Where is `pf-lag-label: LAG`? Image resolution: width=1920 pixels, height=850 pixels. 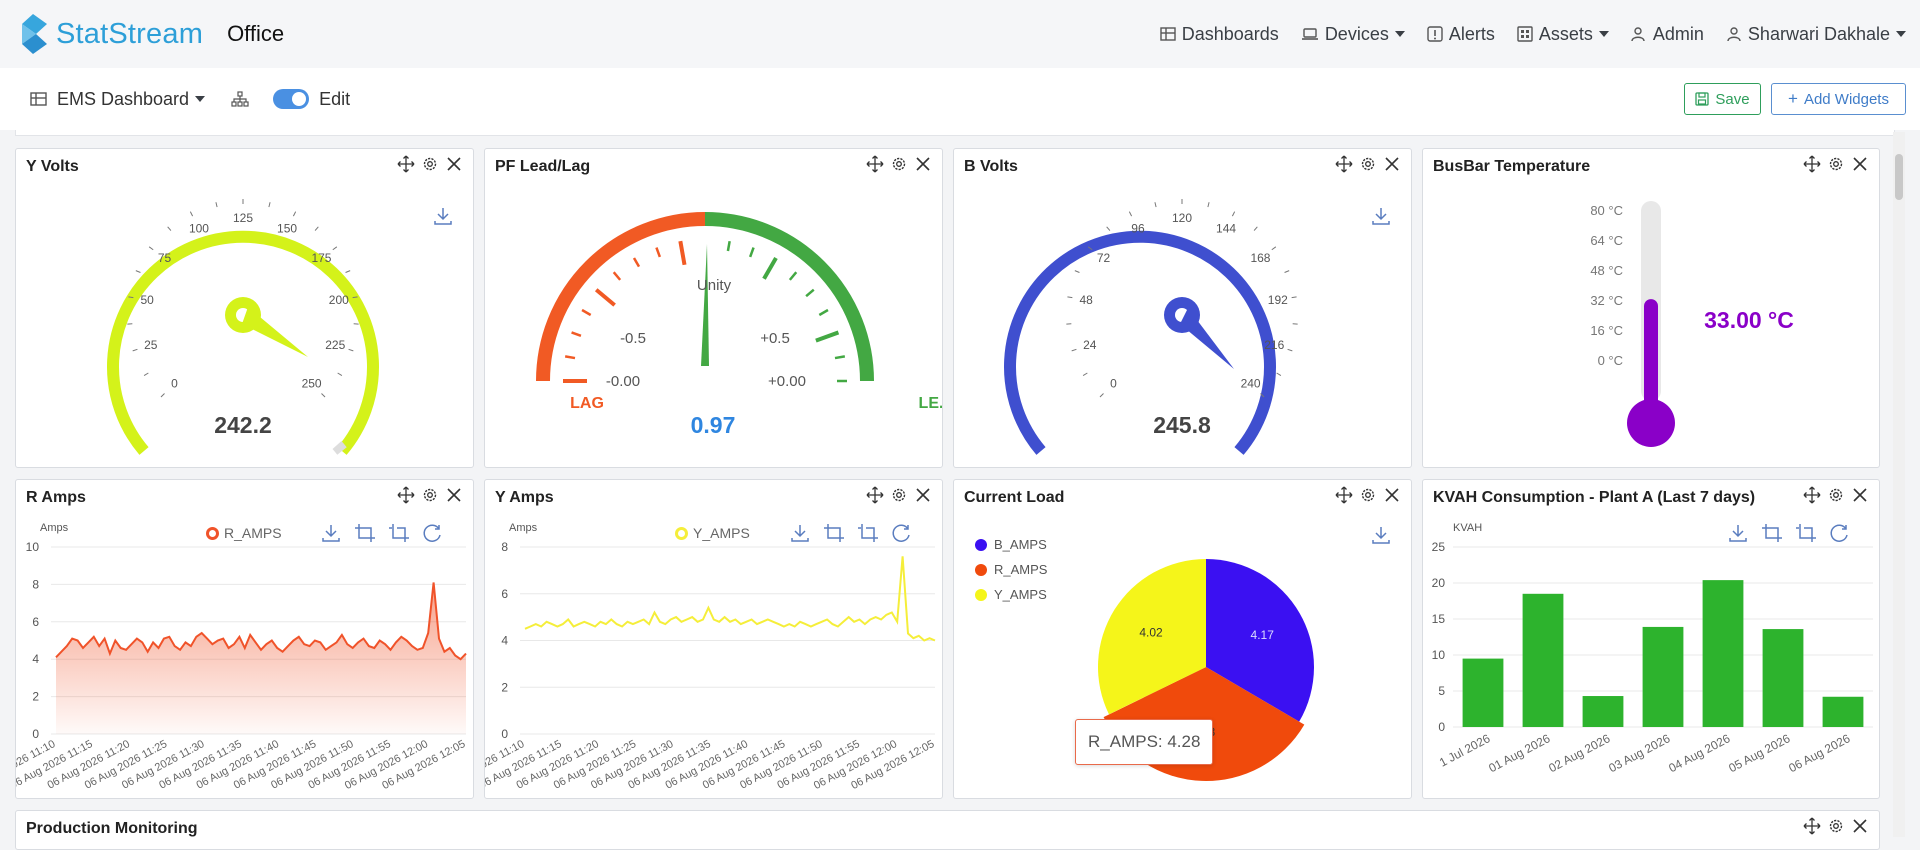
pf-lag-label: LAG is located at coordinates (587, 403).